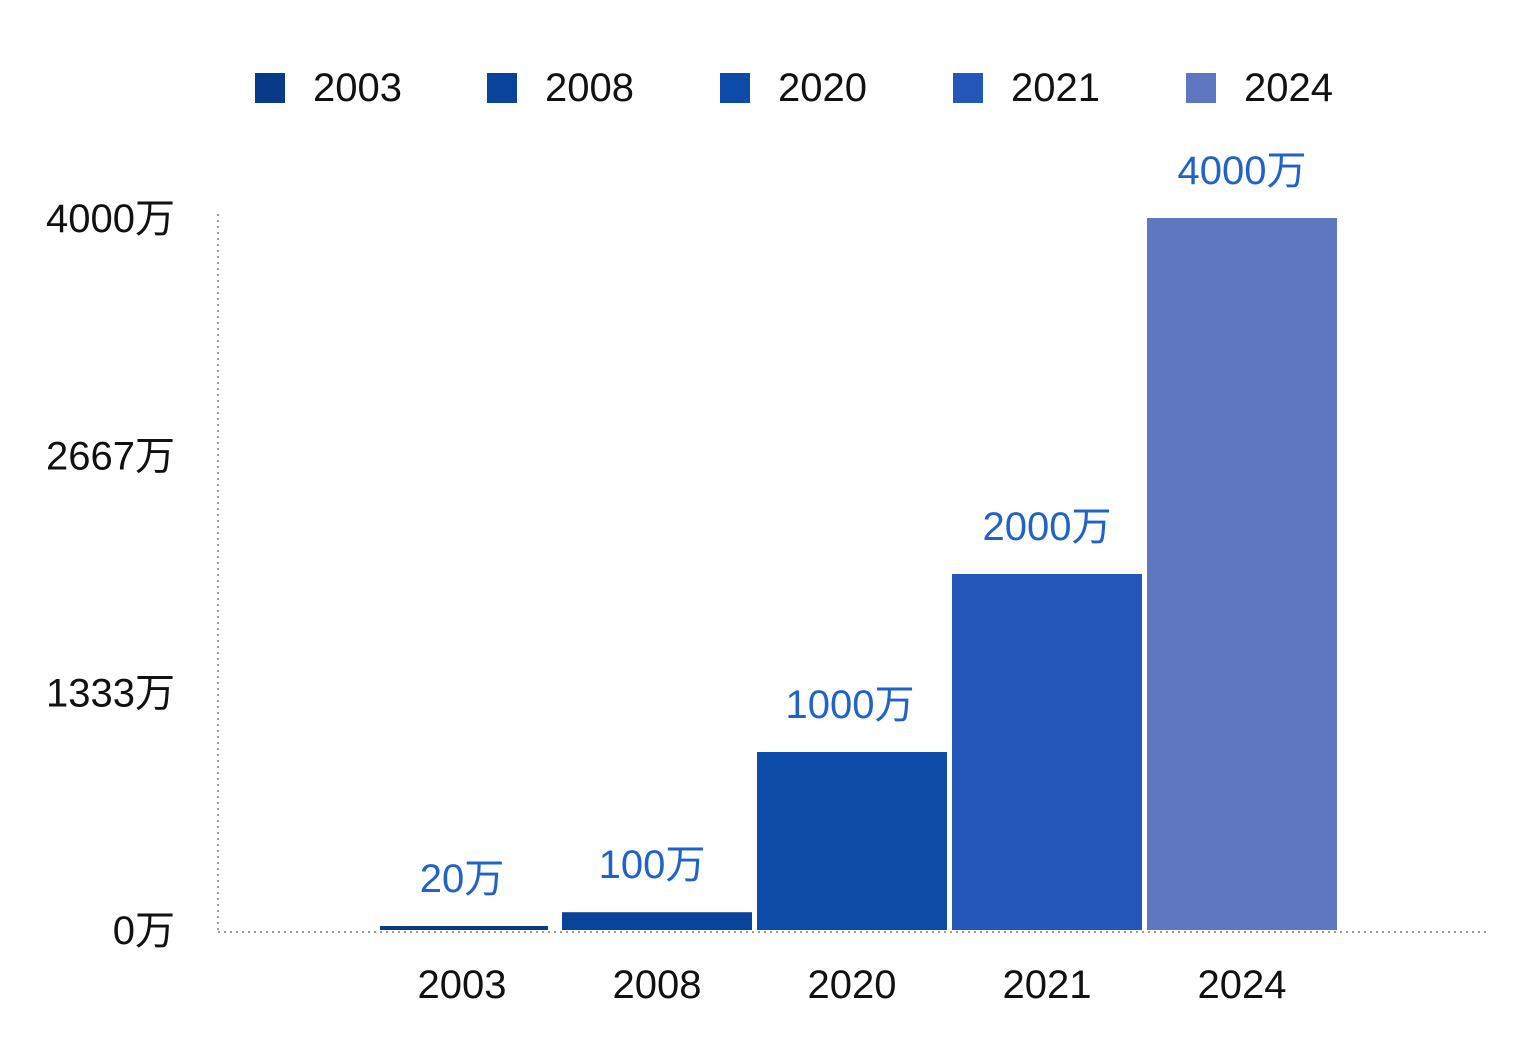  Describe the element at coordinates (1242, 171) in the screenshot. I see `data-label-2024: 4000万` at that location.